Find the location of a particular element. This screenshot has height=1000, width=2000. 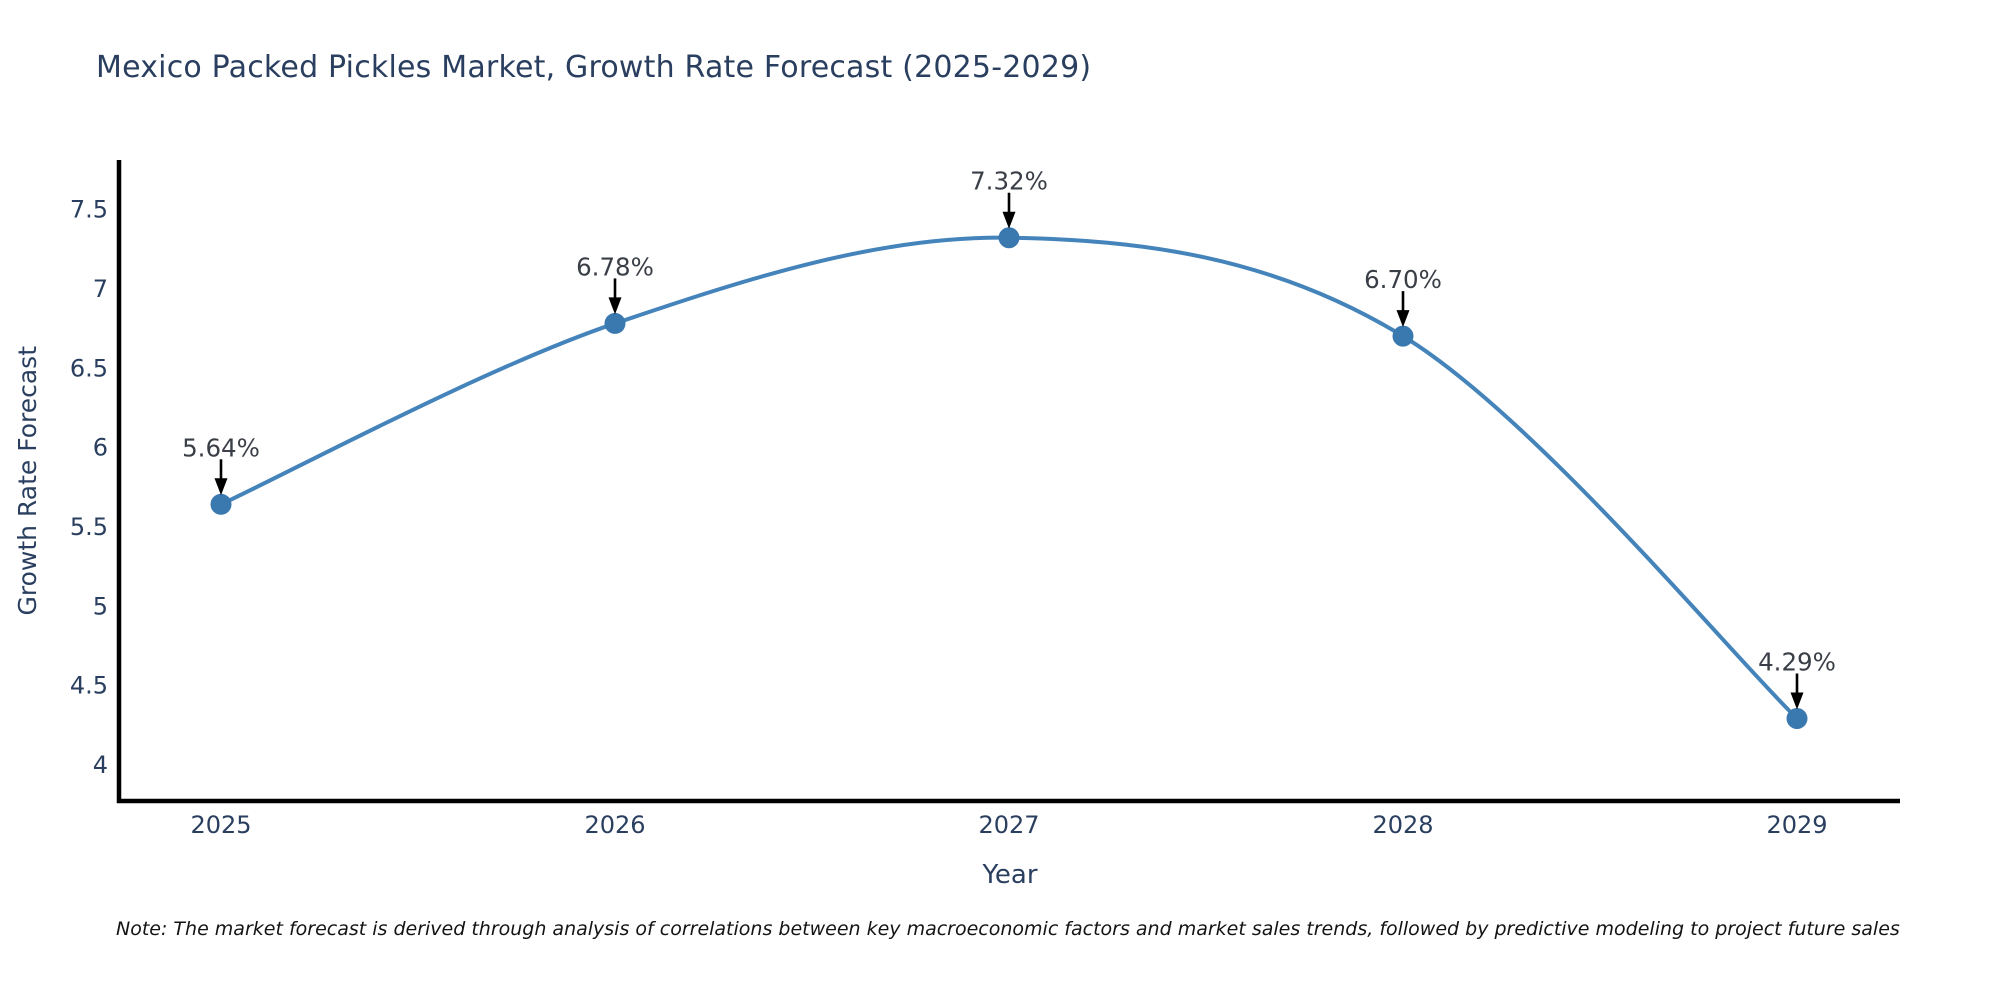

y-tick-label: 5.5 is located at coordinates (89, 527).